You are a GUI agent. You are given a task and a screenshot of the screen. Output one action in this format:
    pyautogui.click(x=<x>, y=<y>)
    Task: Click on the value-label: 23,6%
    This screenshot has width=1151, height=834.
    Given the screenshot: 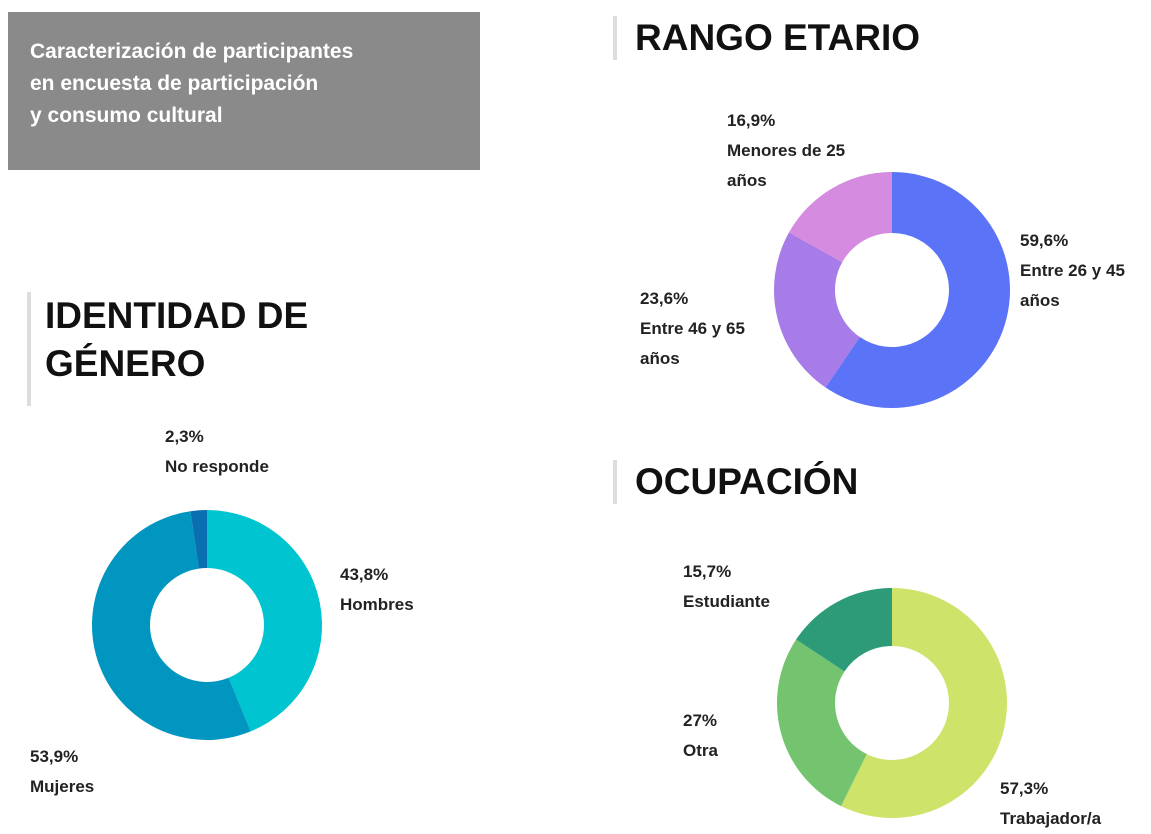 What is the action you would take?
    pyautogui.click(x=664, y=298)
    